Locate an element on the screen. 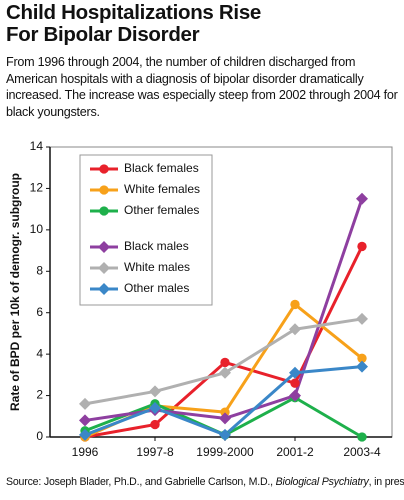 The image size is (404, 500). legend-box is located at coordinates (146, 230).